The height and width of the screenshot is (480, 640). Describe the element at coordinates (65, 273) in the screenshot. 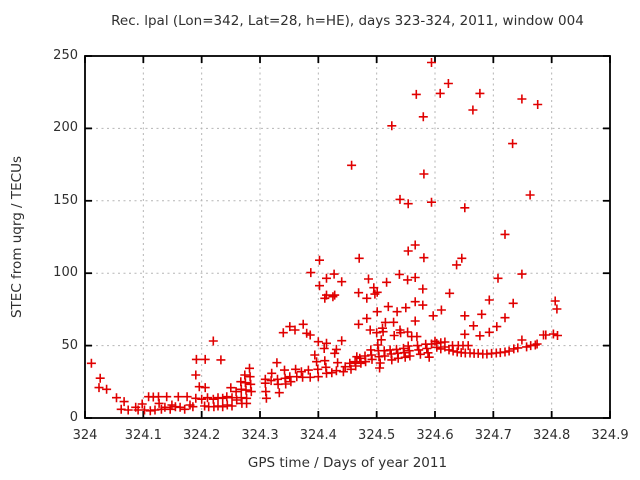

I see `y-tick-label: 100` at that location.